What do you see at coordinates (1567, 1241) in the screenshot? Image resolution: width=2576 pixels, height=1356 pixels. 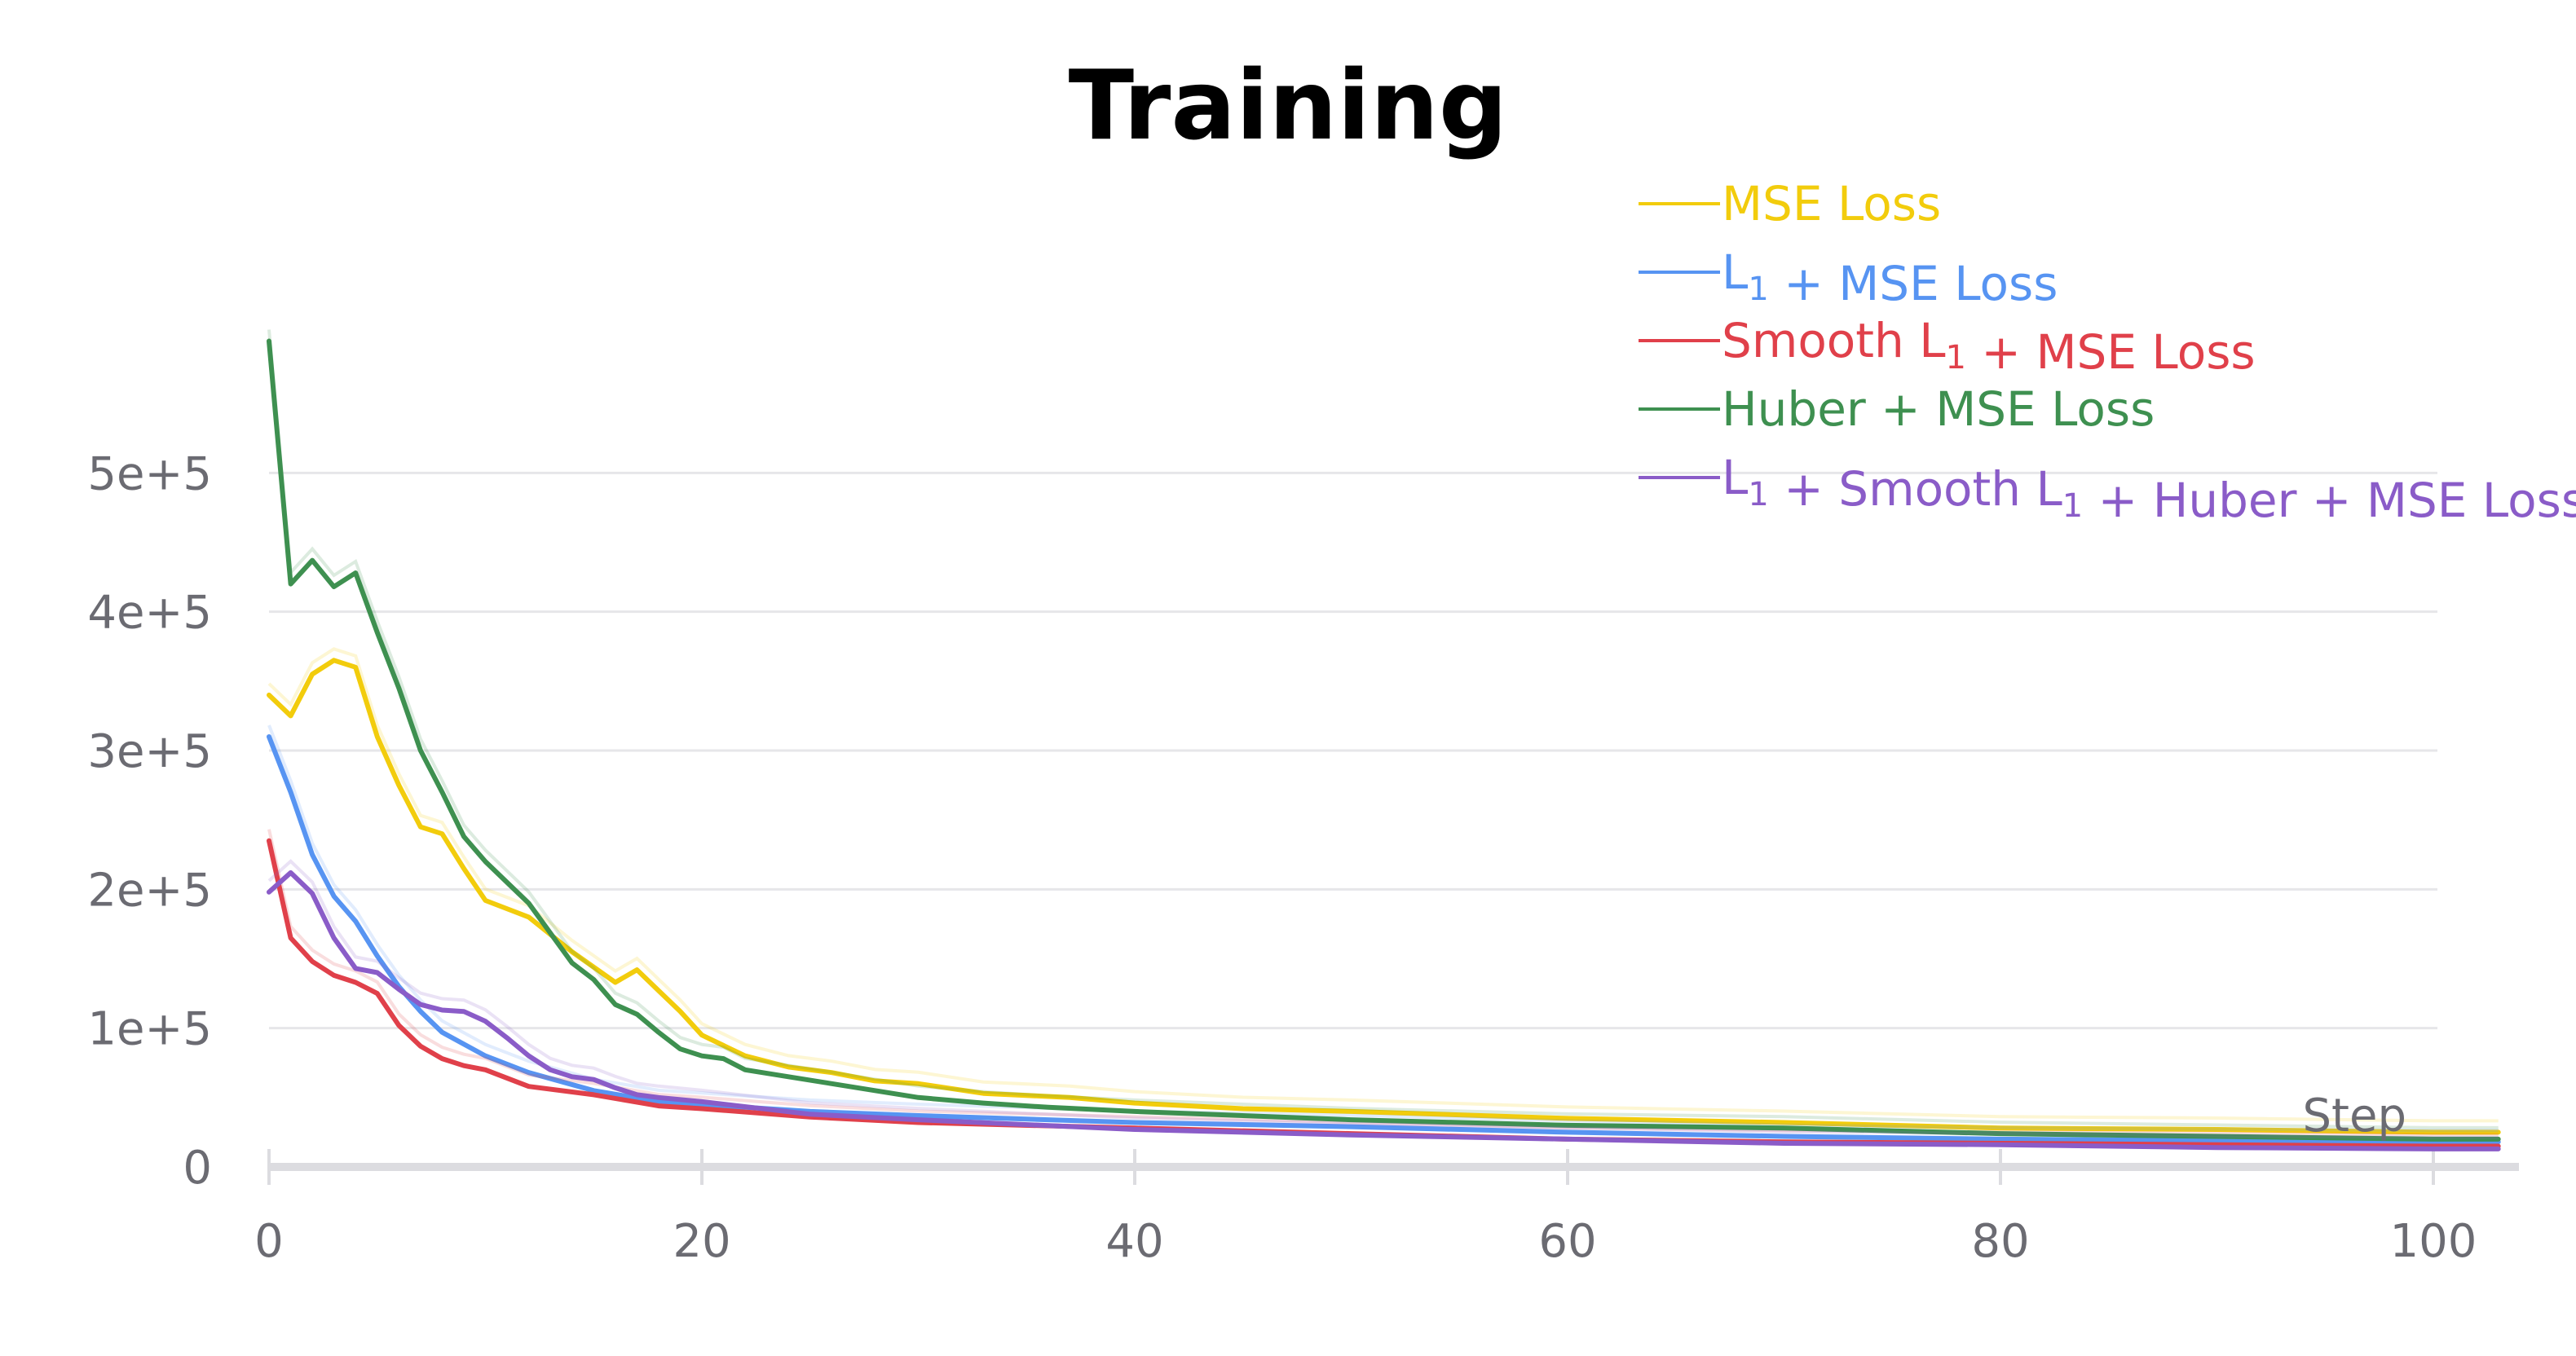 I see `x-tick-label: 60` at bounding box center [1567, 1241].